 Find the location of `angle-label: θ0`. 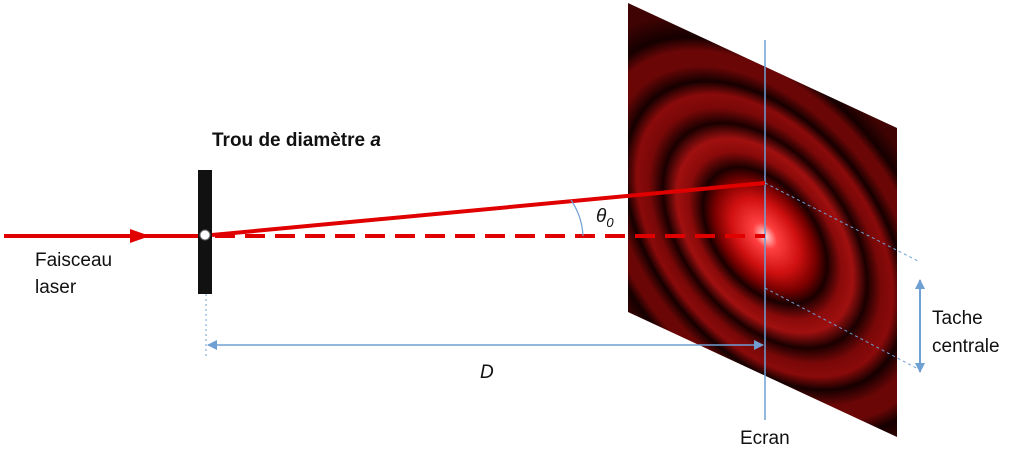

angle-label: θ0 is located at coordinates (605, 218).